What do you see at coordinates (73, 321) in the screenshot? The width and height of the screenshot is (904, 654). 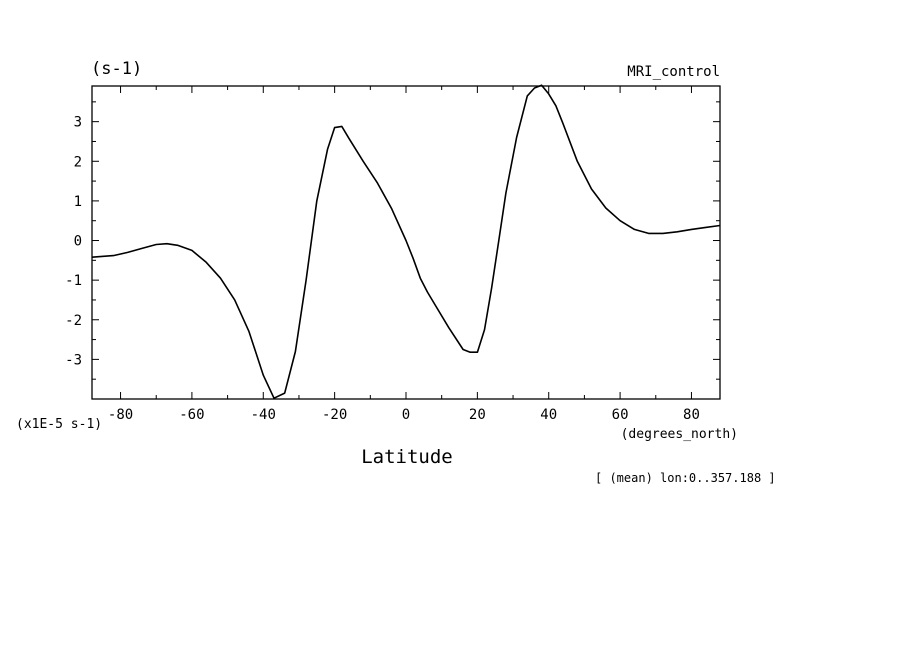 I see `y-tick-label: -2` at bounding box center [73, 321].